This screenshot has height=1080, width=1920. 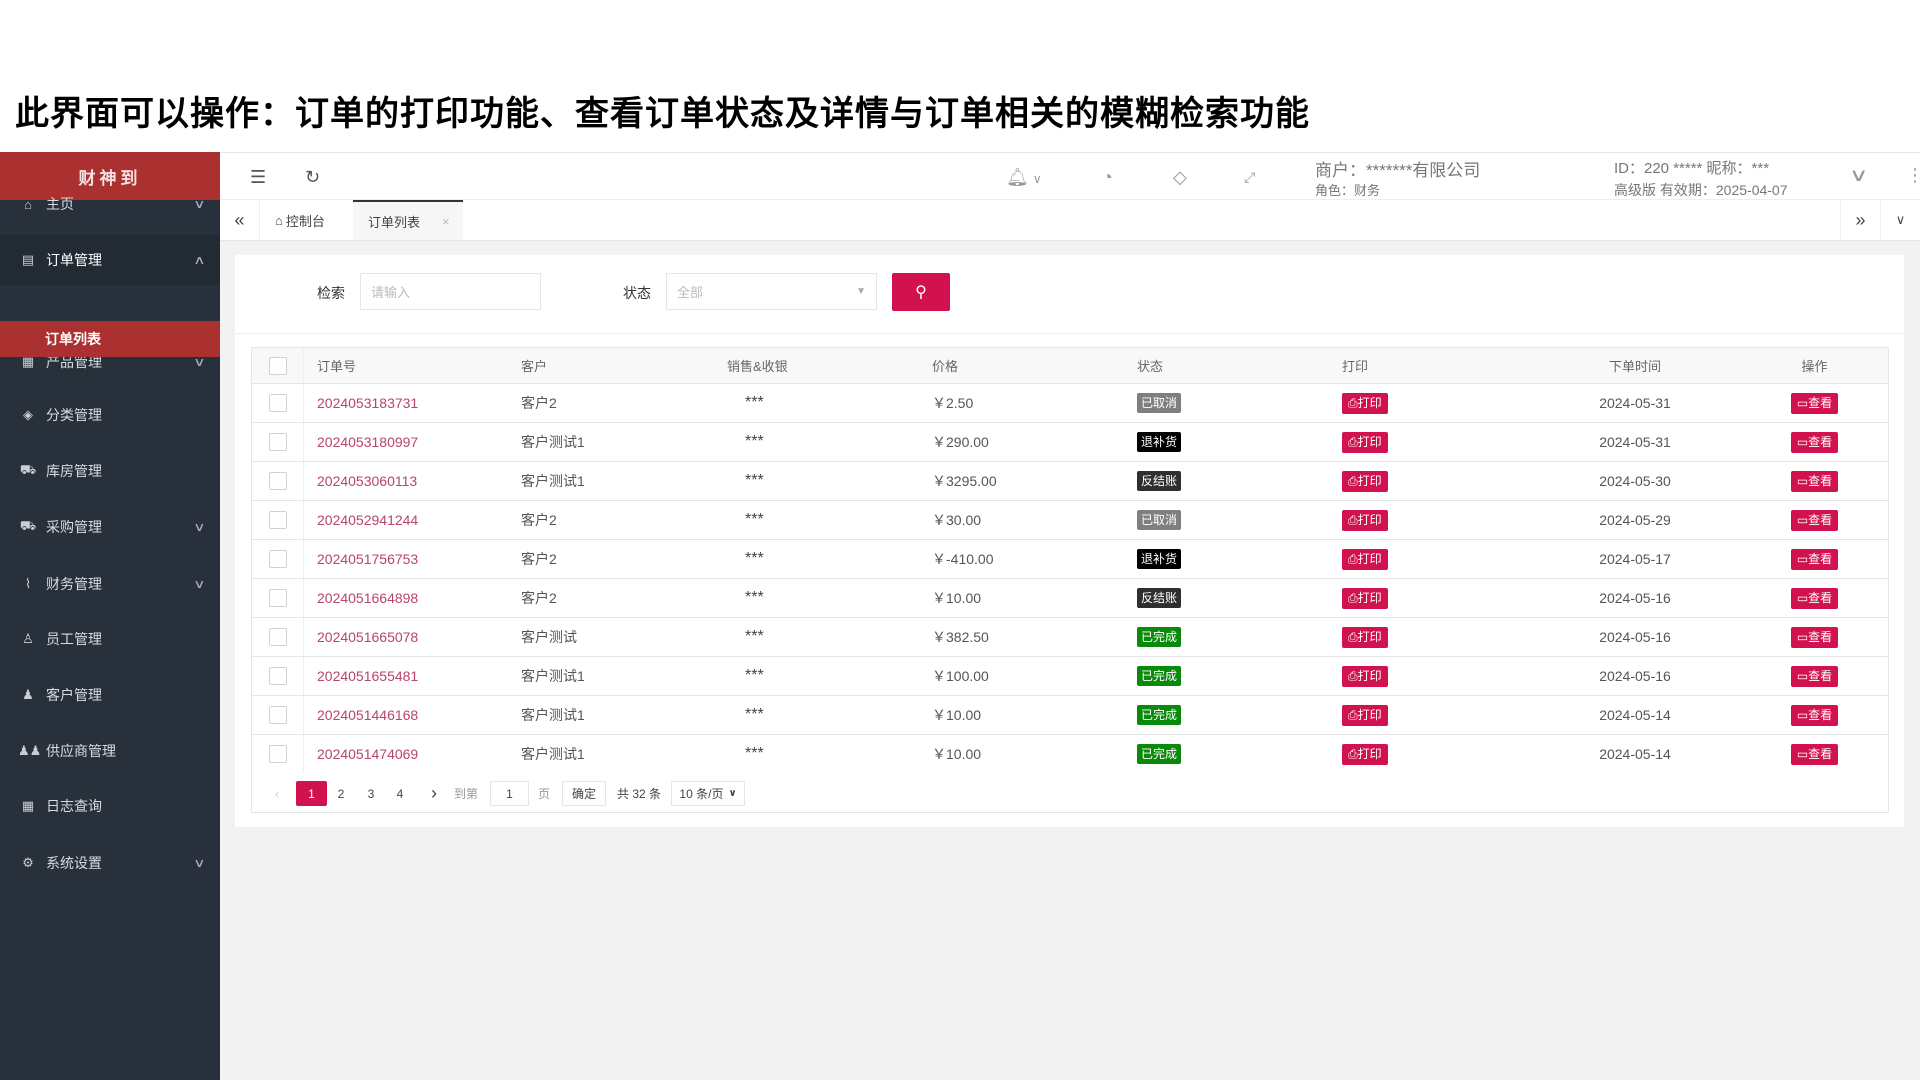 What do you see at coordinates (368, 715) in the screenshot?
I see `order-id-link: 2024051446168` at bounding box center [368, 715].